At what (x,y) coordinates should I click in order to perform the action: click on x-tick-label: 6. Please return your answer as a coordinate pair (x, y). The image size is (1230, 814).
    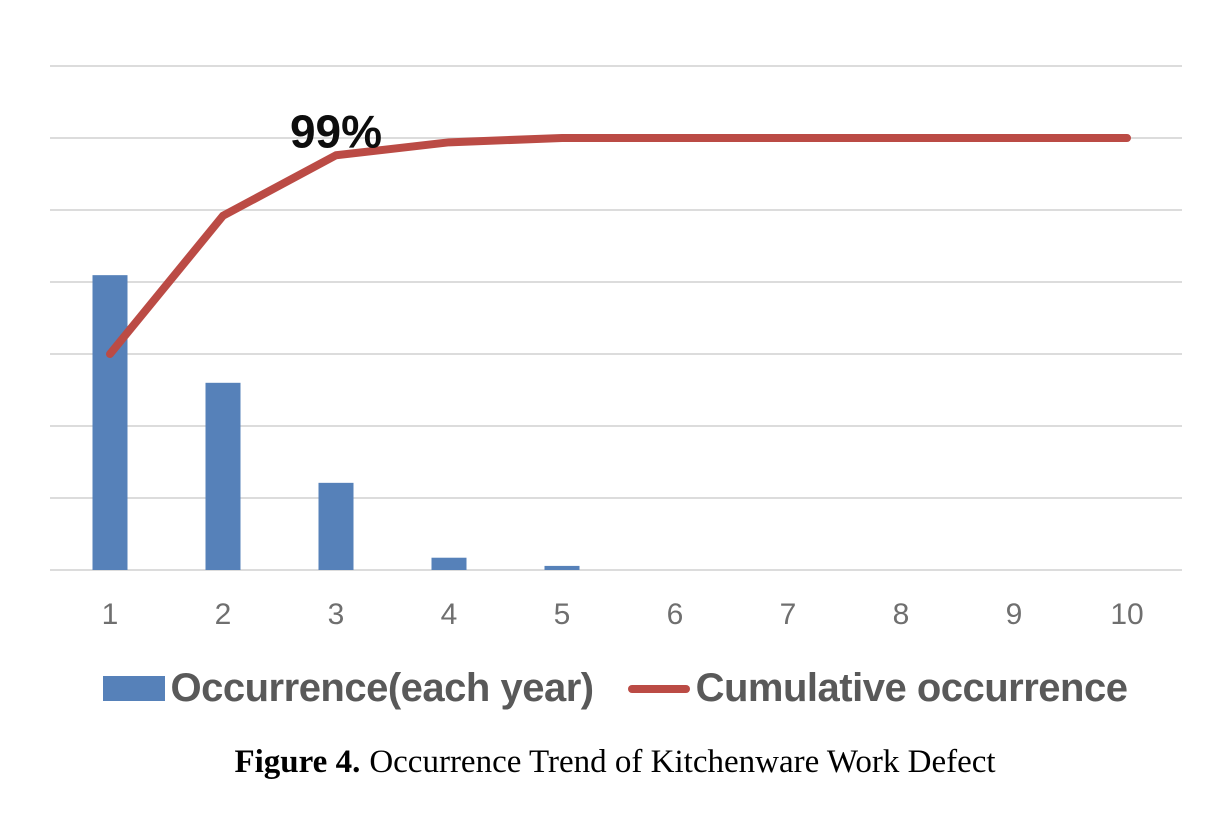
    Looking at the image, I should click on (675, 614).